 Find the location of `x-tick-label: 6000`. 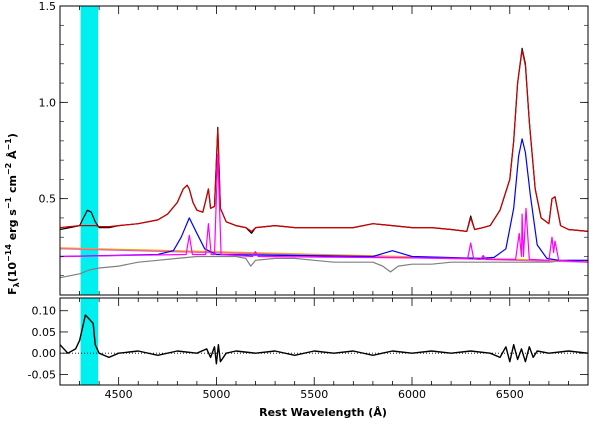

x-tick-label: 6000 is located at coordinates (412, 394).